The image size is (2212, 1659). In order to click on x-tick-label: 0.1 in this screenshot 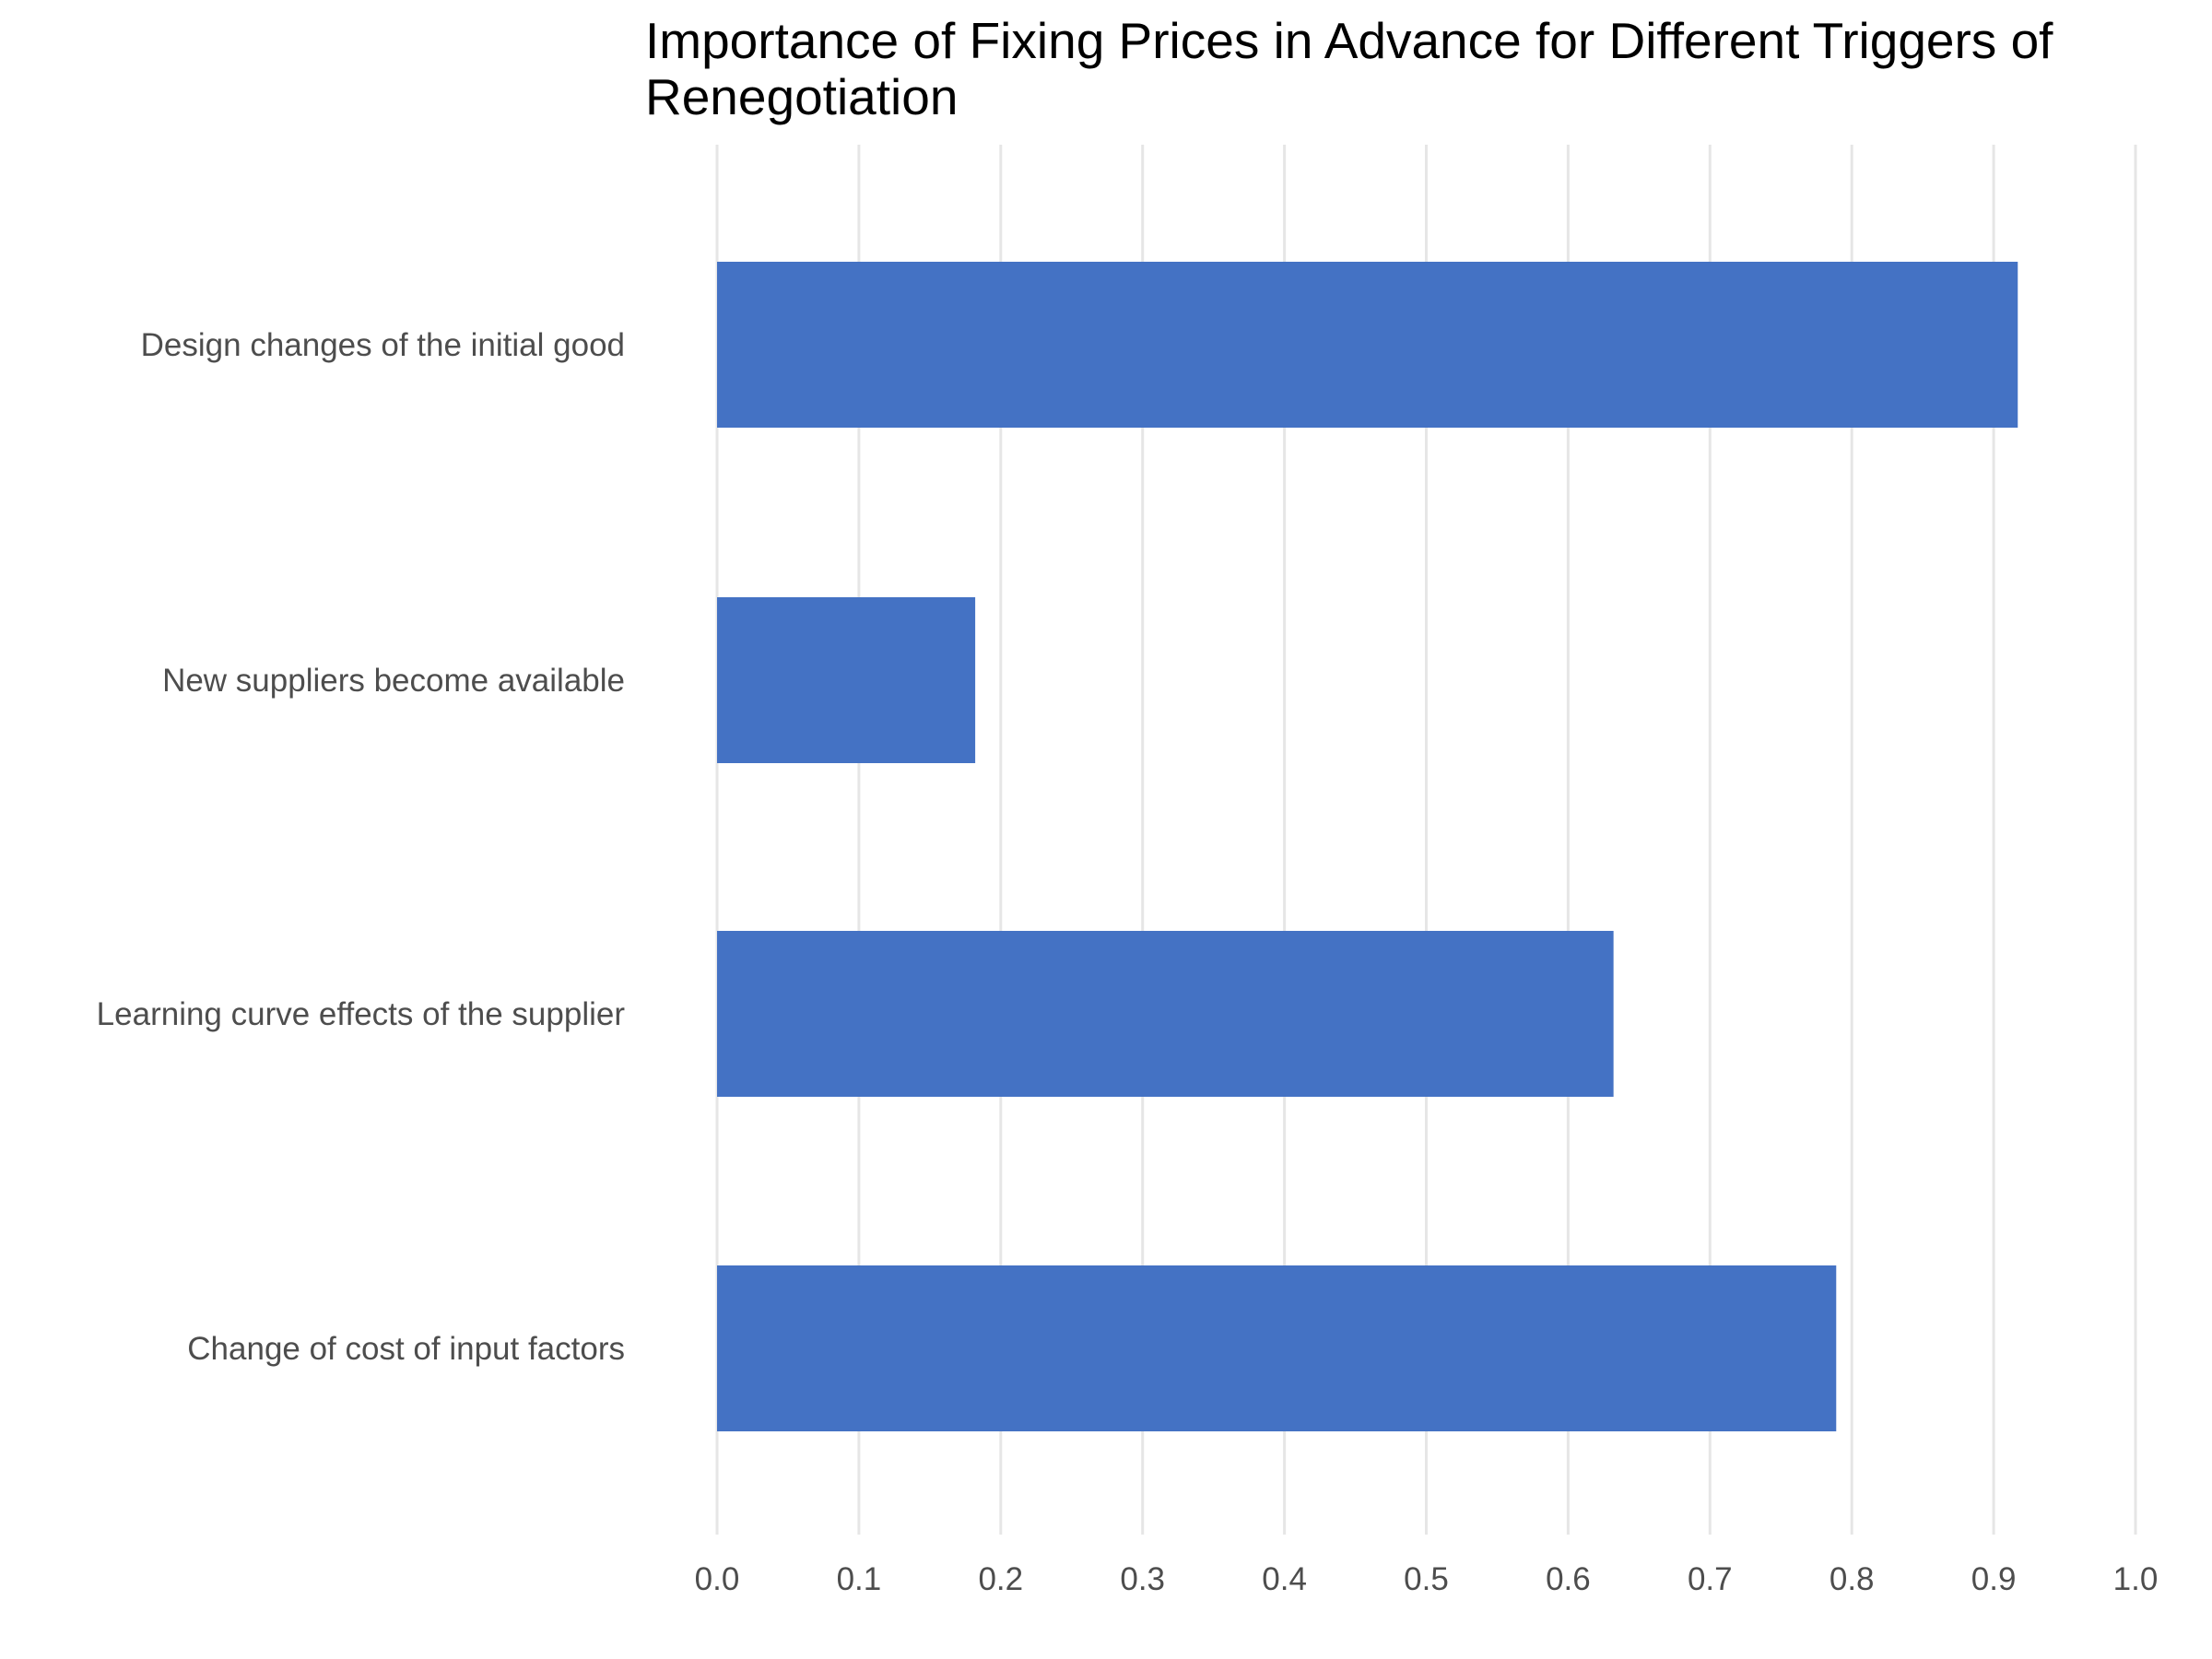, I will do `click(859, 1579)`.